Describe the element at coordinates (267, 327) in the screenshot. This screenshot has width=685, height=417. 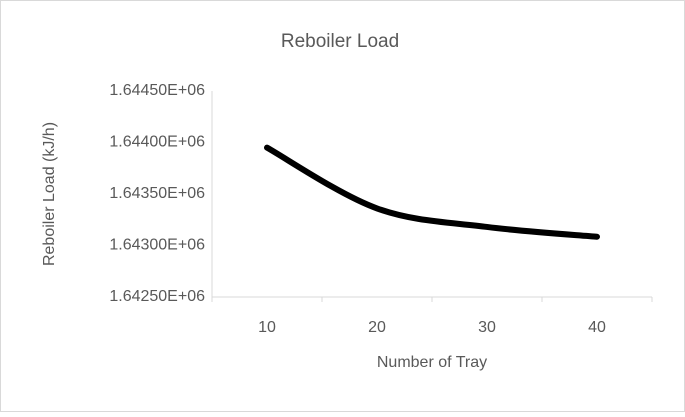
I see `x-tick-label: 10` at that location.